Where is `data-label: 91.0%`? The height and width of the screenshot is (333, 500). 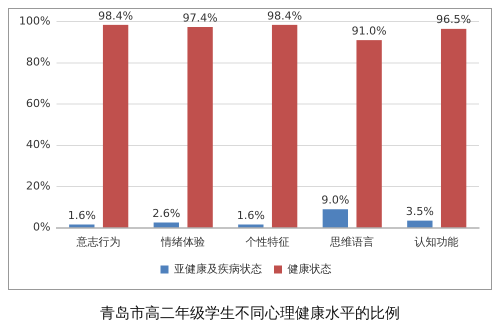
data-label: 91.0% is located at coordinates (369, 31).